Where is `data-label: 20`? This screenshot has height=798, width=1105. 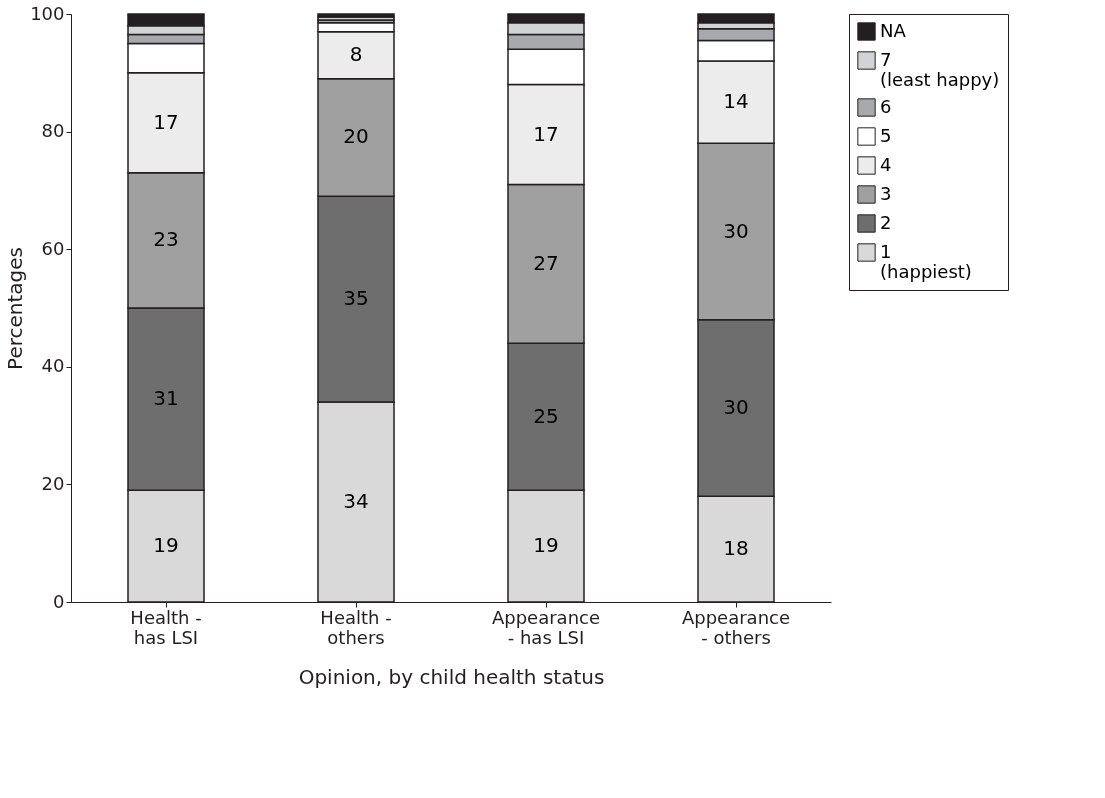 data-label: 20 is located at coordinates (356, 136).